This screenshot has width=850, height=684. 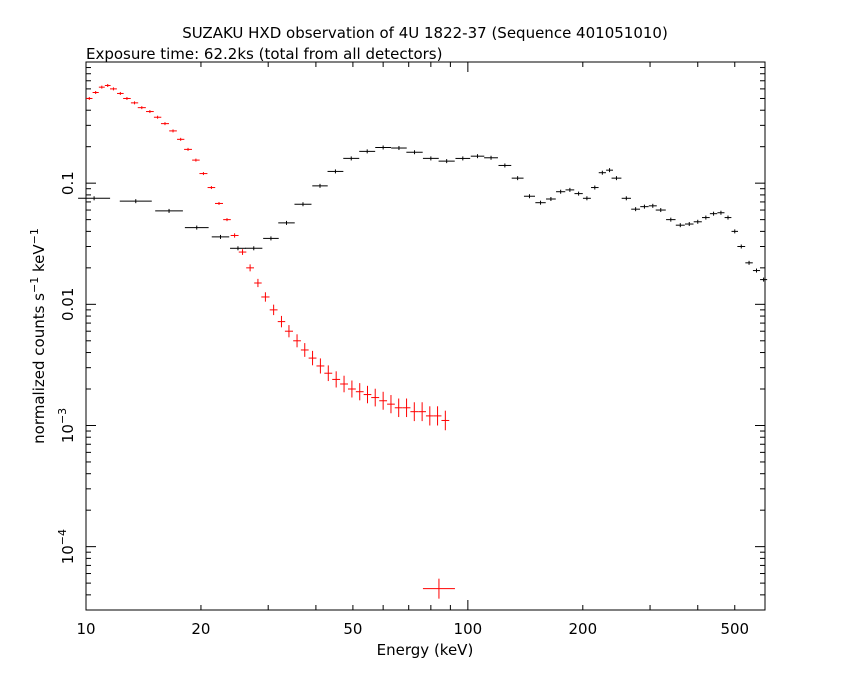 I want to click on y-tick-label-text: 10−4, so click(x=66, y=546).